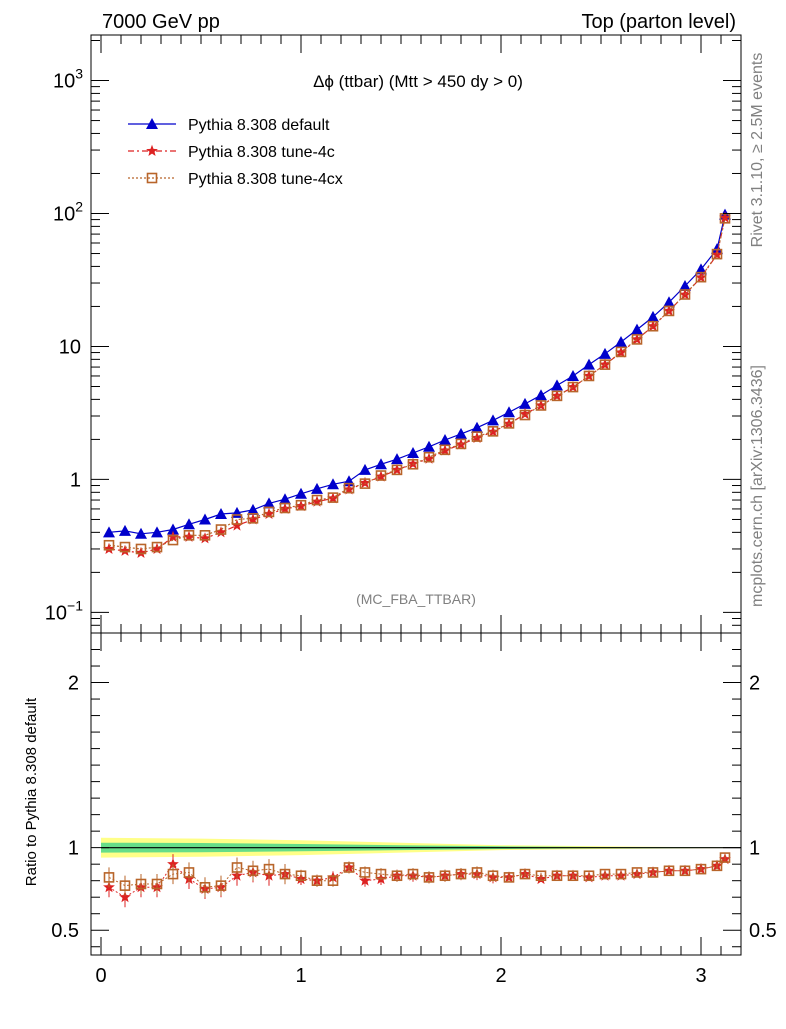 This screenshot has width=786, height=1029. I want to click on ratio-y-tick-label-right: 1, so click(754, 849).